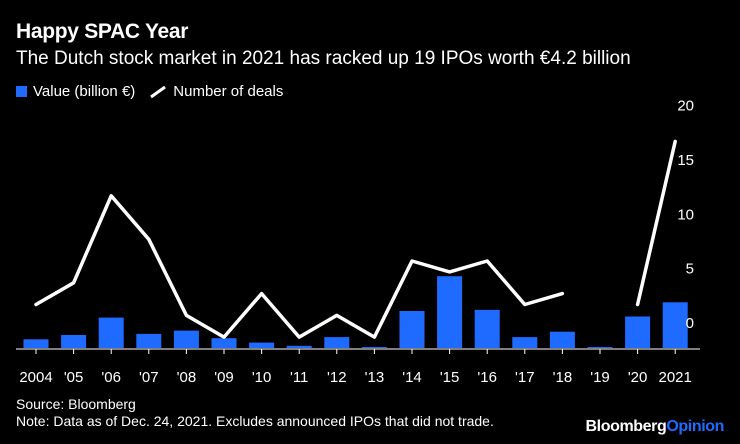 This screenshot has width=740, height=444. Describe the element at coordinates (102, 31) in the screenshot. I see `chart-title: Happy SPAC Year` at that location.